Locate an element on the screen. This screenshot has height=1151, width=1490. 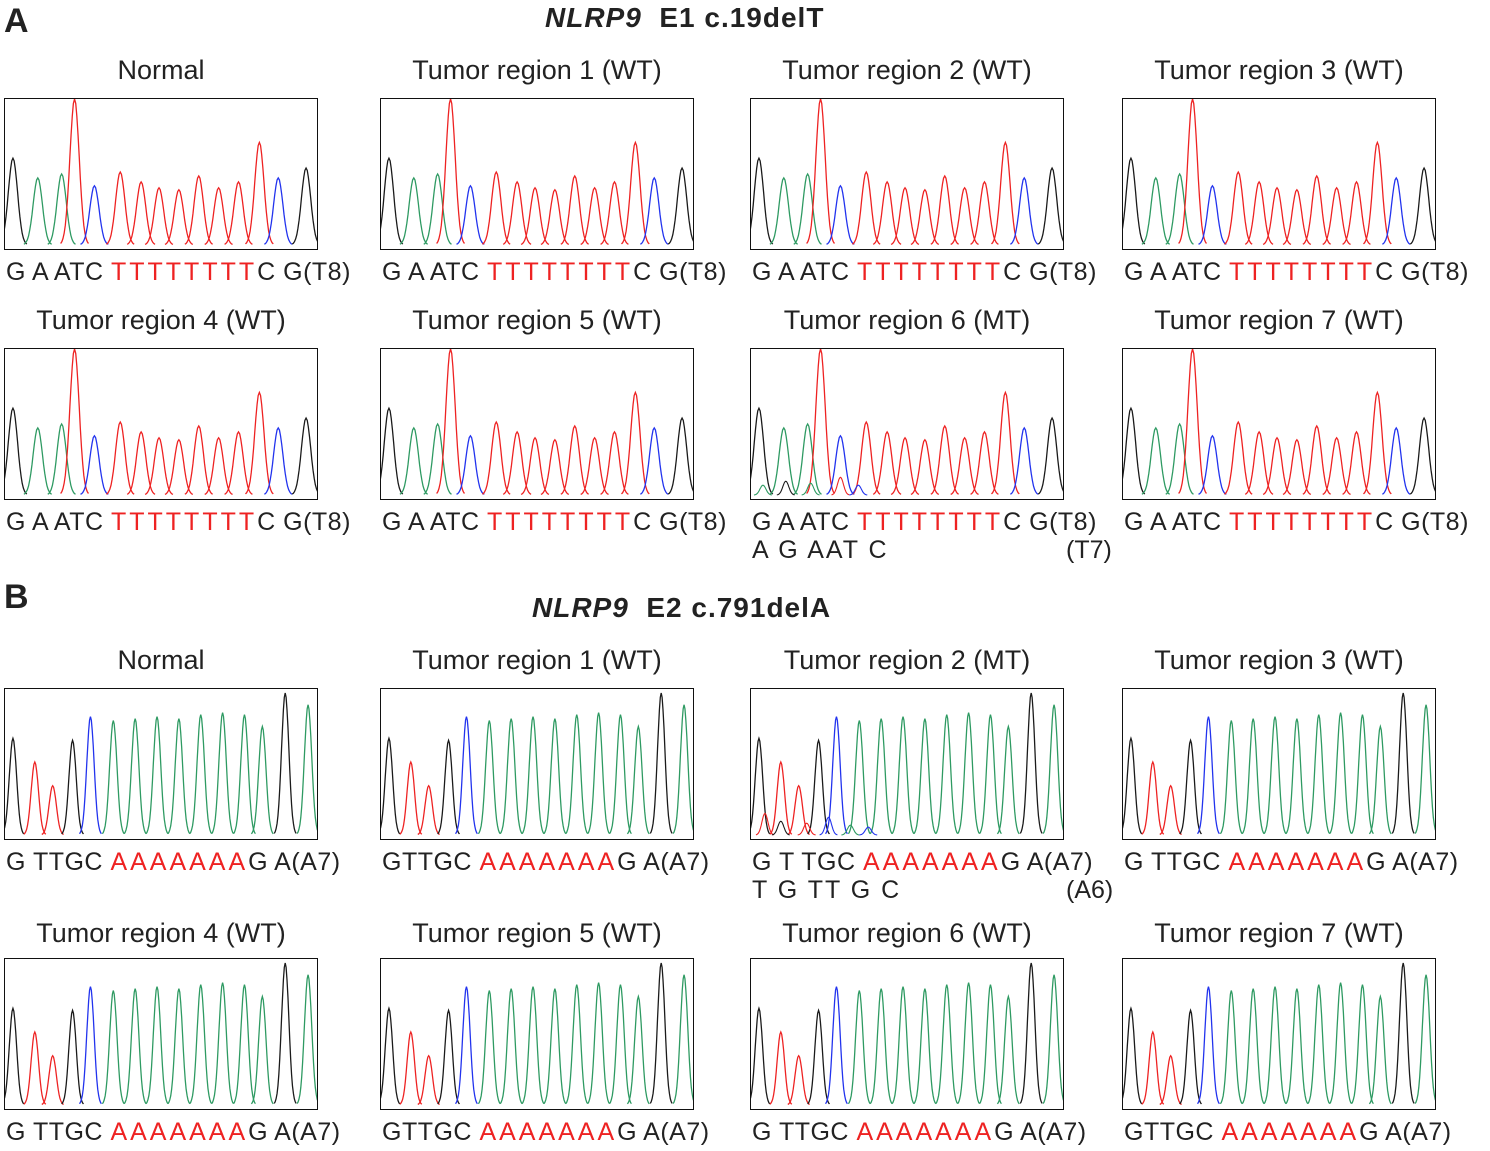
a-cell-7-seq-suffix: C G(T8) is located at coordinates (1050, 522).